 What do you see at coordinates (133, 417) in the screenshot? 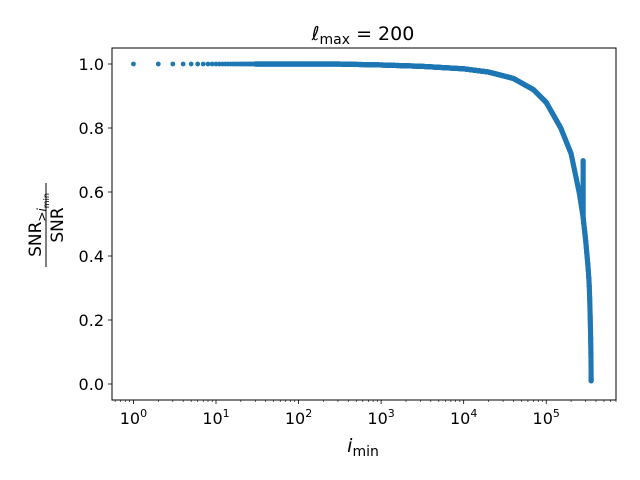
I see `x-tick-label: 10⁰` at bounding box center [133, 417].